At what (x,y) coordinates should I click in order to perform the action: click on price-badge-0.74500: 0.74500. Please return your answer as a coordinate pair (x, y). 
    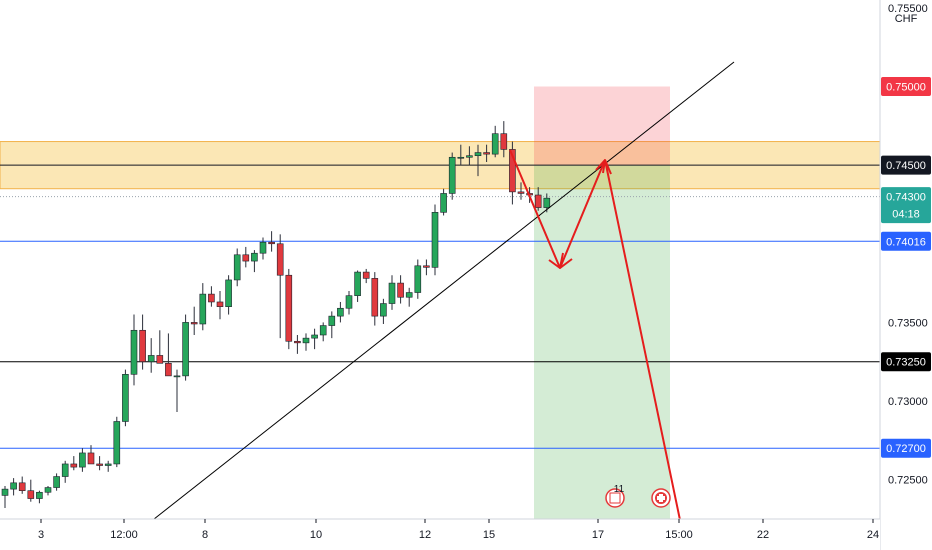
    Looking at the image, I should click on (906, 165).